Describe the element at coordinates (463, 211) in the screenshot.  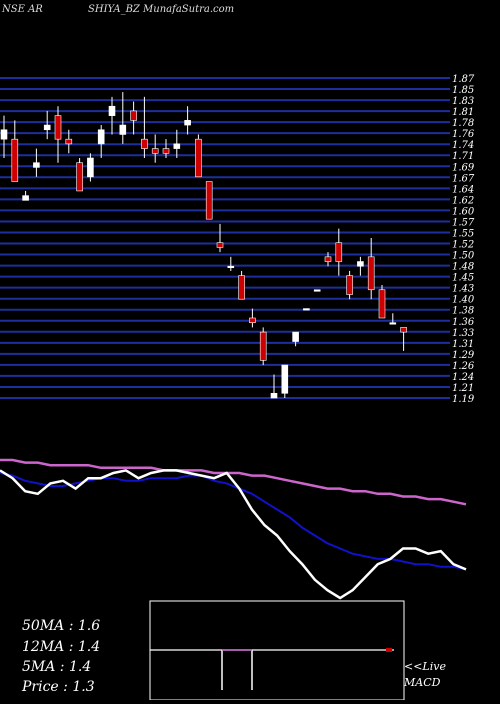
I see `y-tick-label: 1.60` at that location.